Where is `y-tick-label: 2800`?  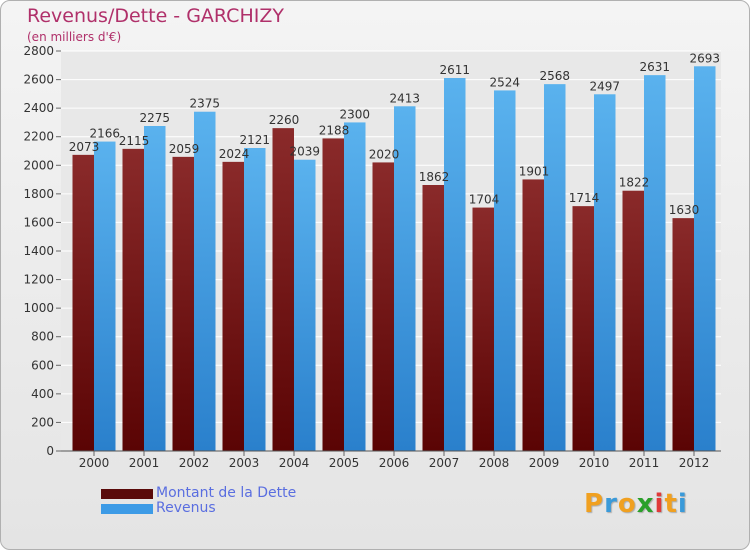 y-tick-label: 2800 is located at coordinates (38, 51).